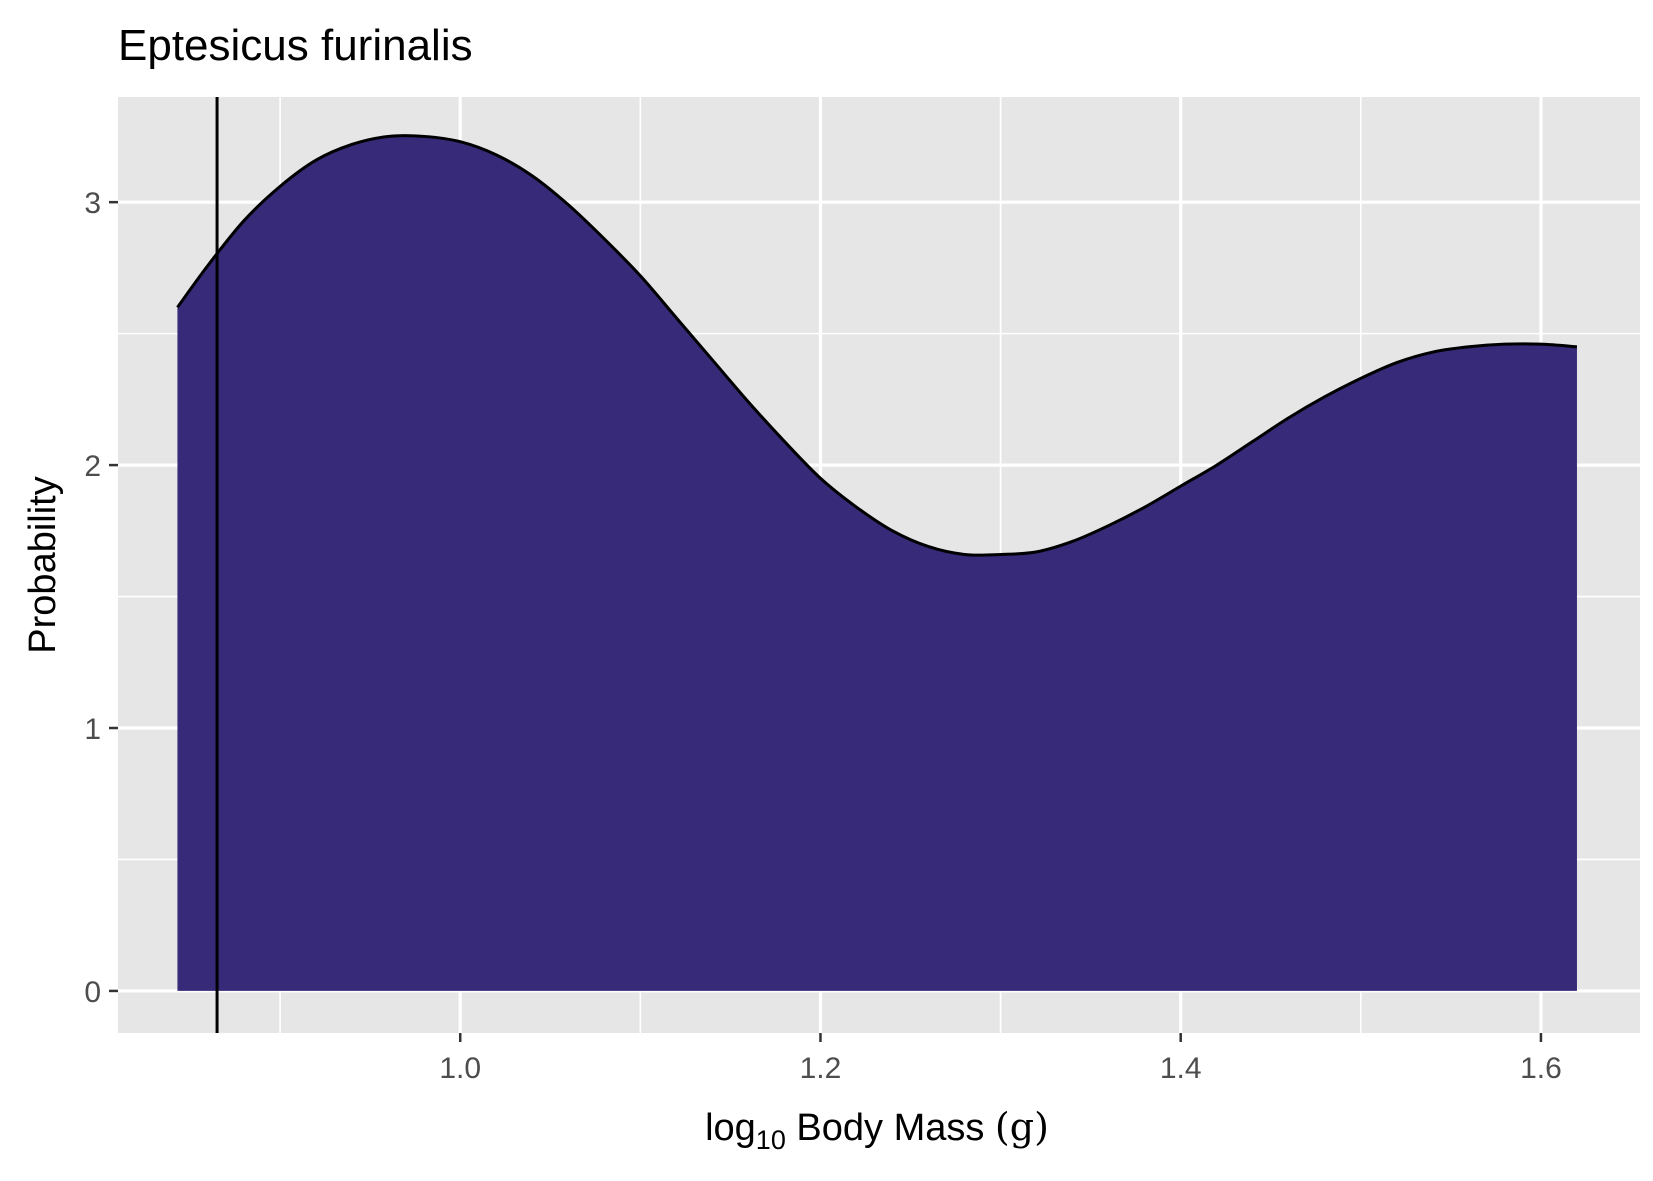 Image resolution: width=1653 pixels, height=1181 pixels. I want to click on x-axis-title-subscript: 10, so click(771, 1140).